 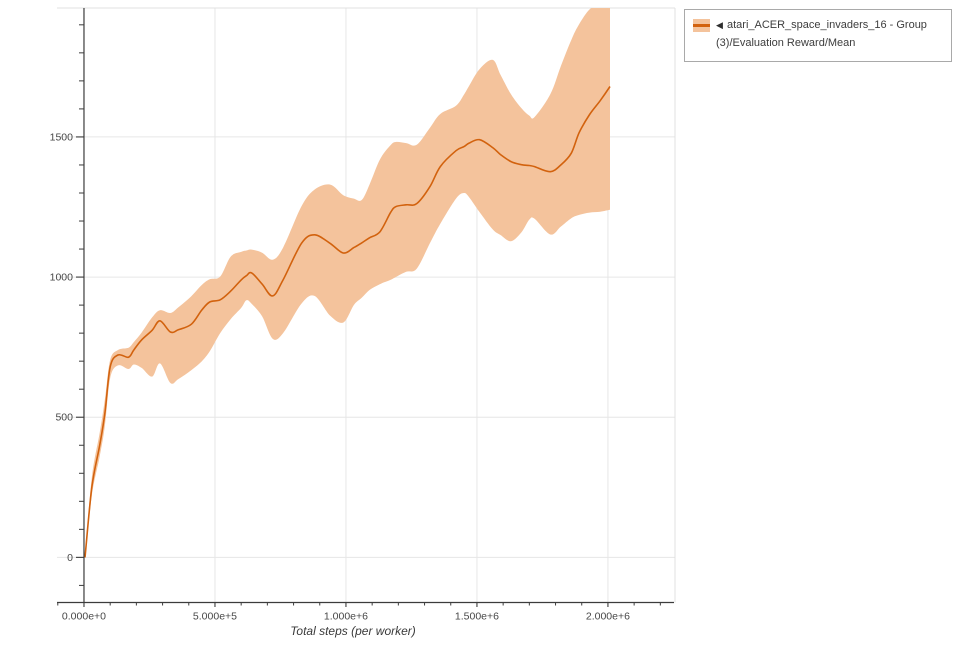 What do you see at coordinates (64, 418) in the screenshot?
I see `y-tick-label: 500` at bounding box center [64, 418].